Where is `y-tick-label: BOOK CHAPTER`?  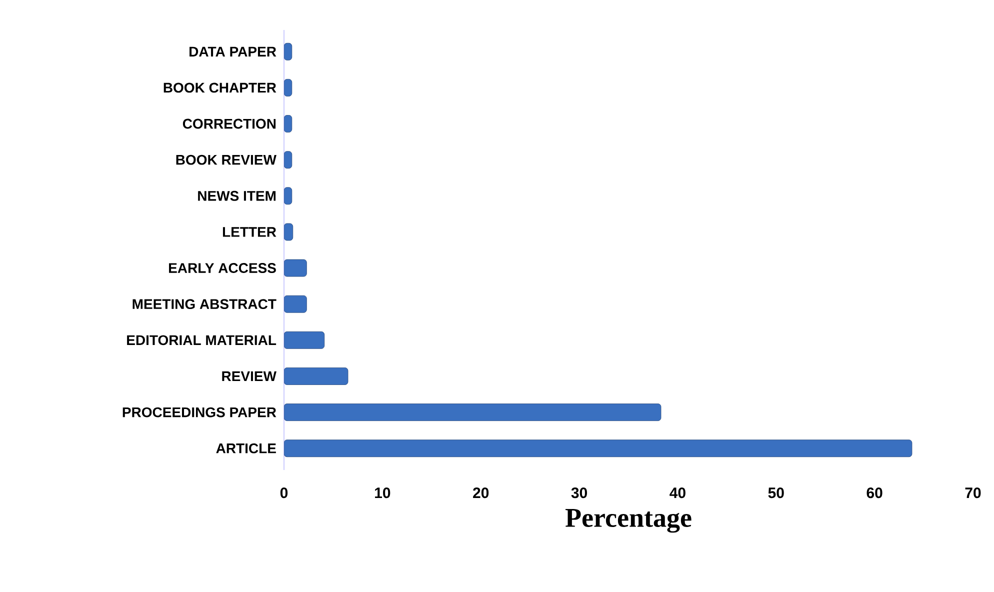
y-tick-label: BOOK CHAPTER is located at coordinates (220, 87).